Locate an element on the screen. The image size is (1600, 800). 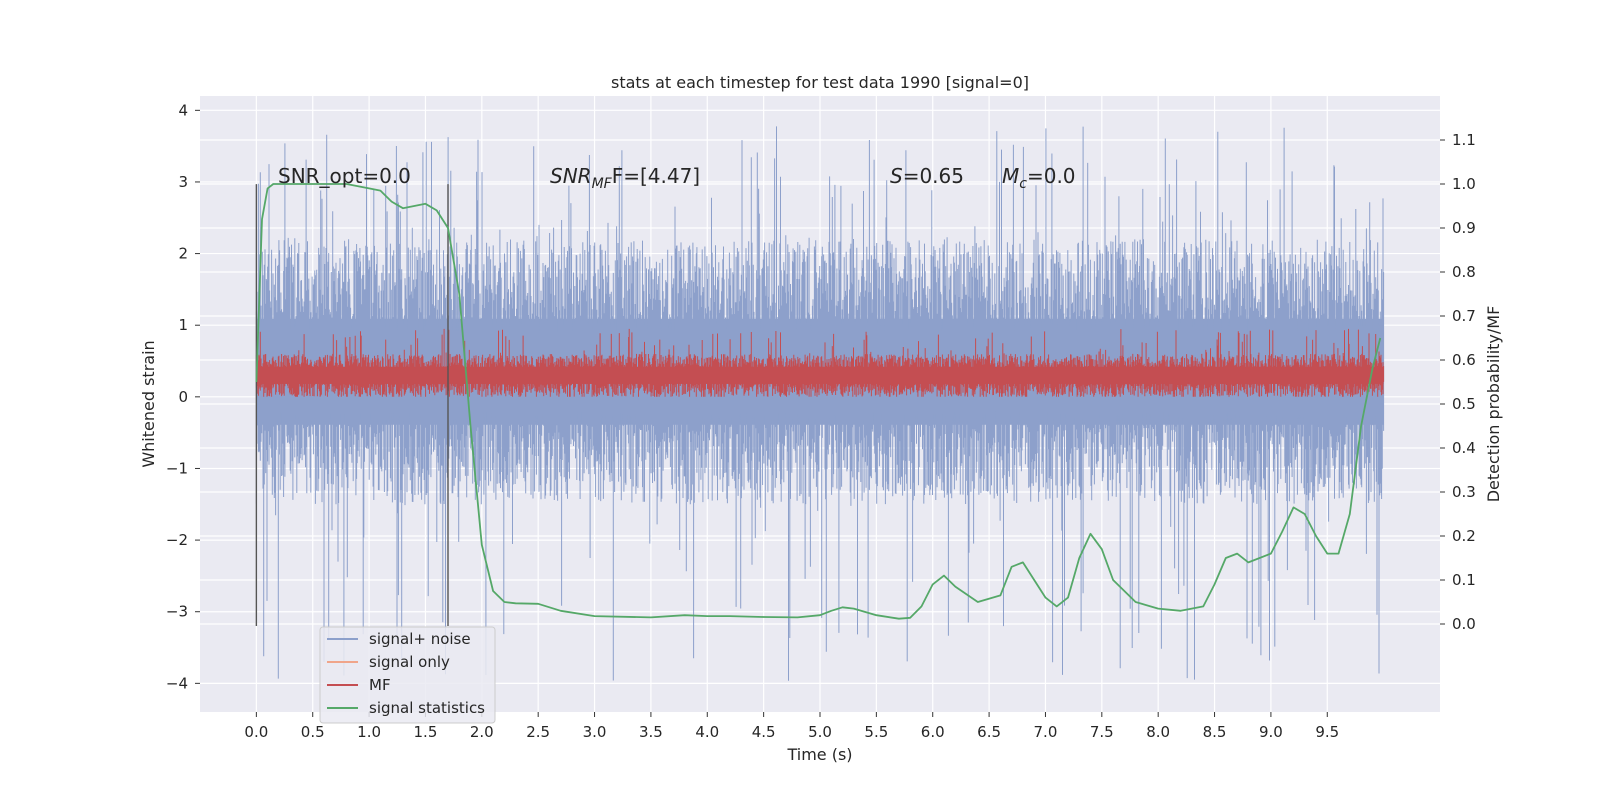
y-right-tick-label: 0.5 is located at coordinates (1464, 404).